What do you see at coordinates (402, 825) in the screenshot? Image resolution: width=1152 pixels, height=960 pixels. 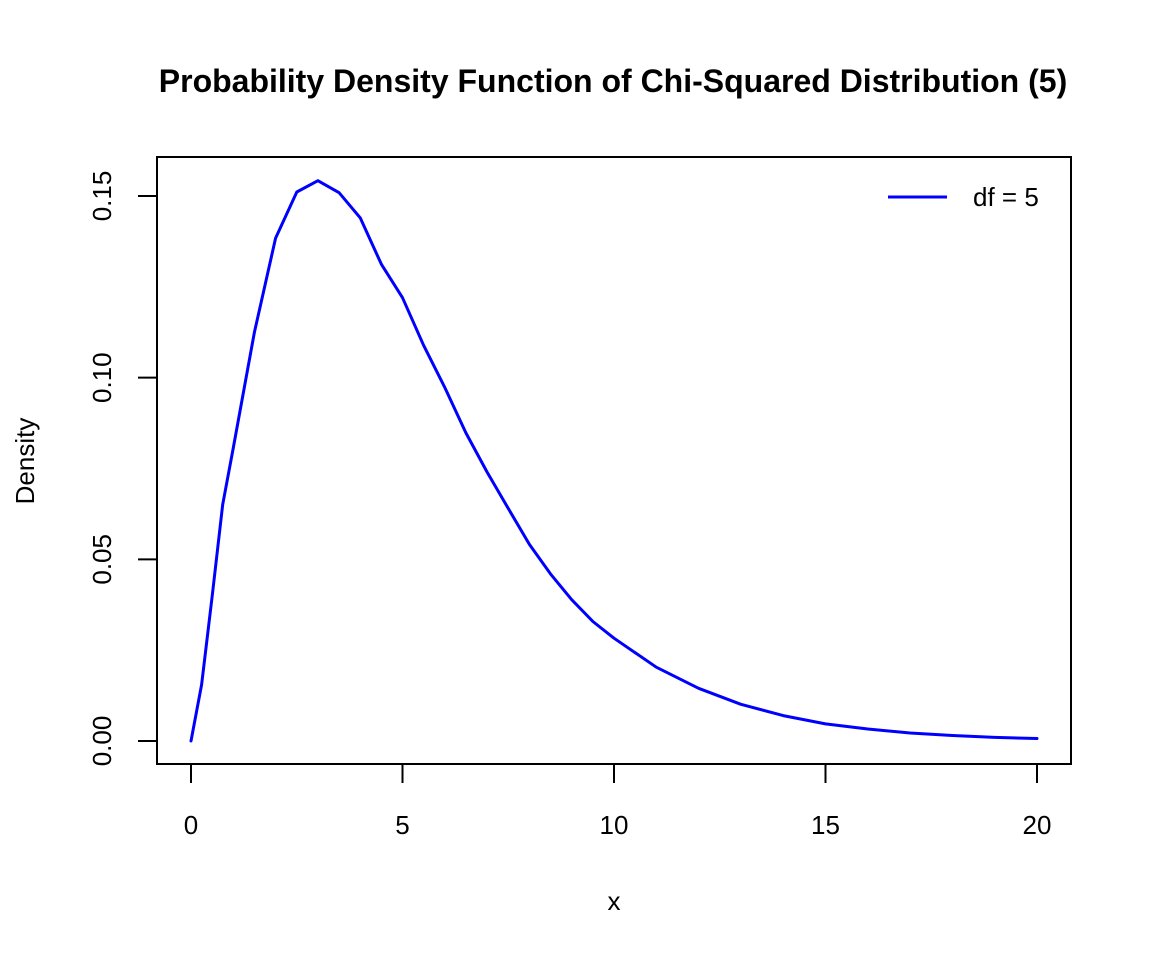 I see `x-tick-label: 5` at bounding box center [402, 825].